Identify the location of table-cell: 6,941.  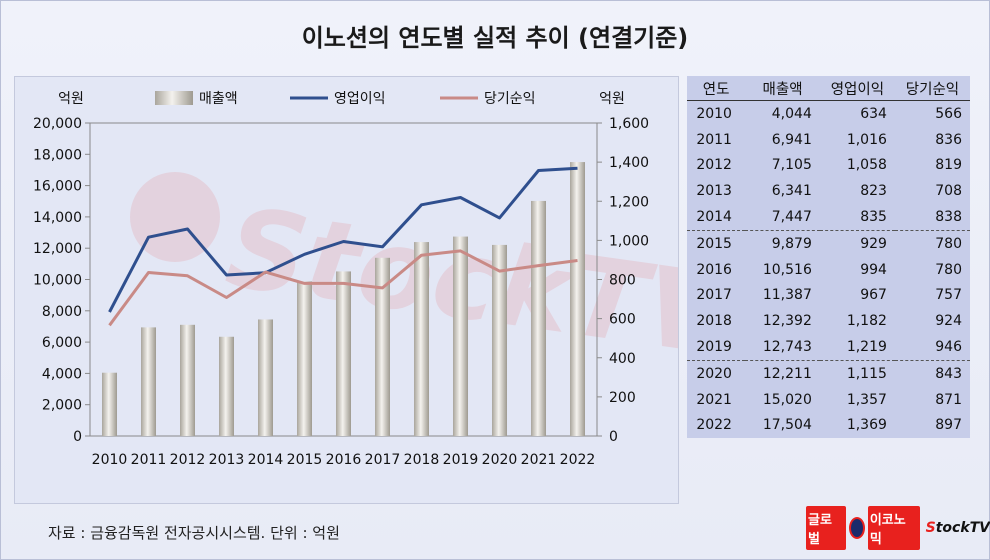
(791, 139).